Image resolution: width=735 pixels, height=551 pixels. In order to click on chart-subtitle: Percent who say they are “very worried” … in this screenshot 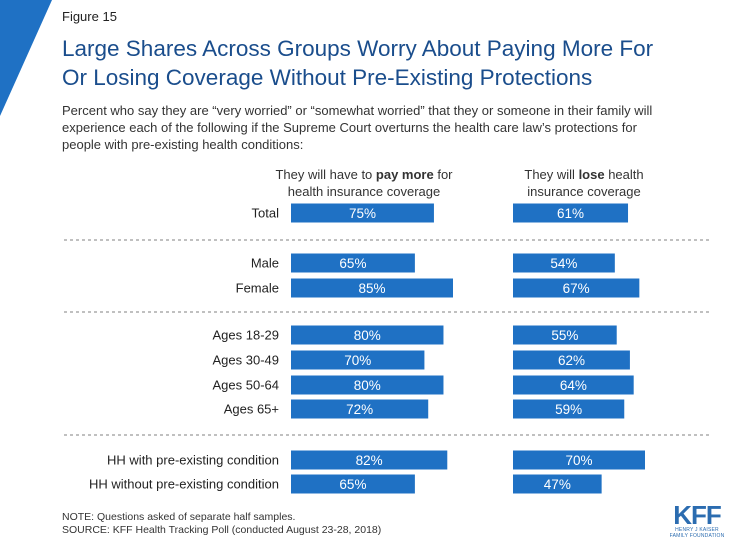, I will do `click(395, 127)`.